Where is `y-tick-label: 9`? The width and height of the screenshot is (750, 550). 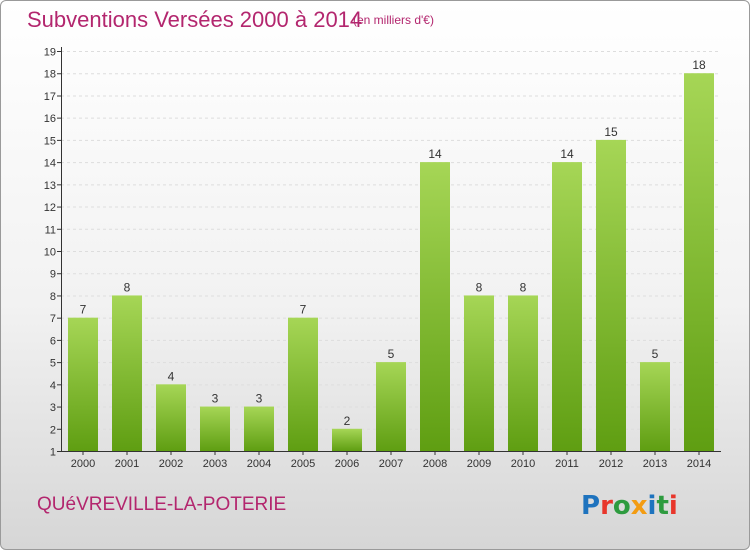 y-tick-label: 9 is located at coordinates (53, 275).